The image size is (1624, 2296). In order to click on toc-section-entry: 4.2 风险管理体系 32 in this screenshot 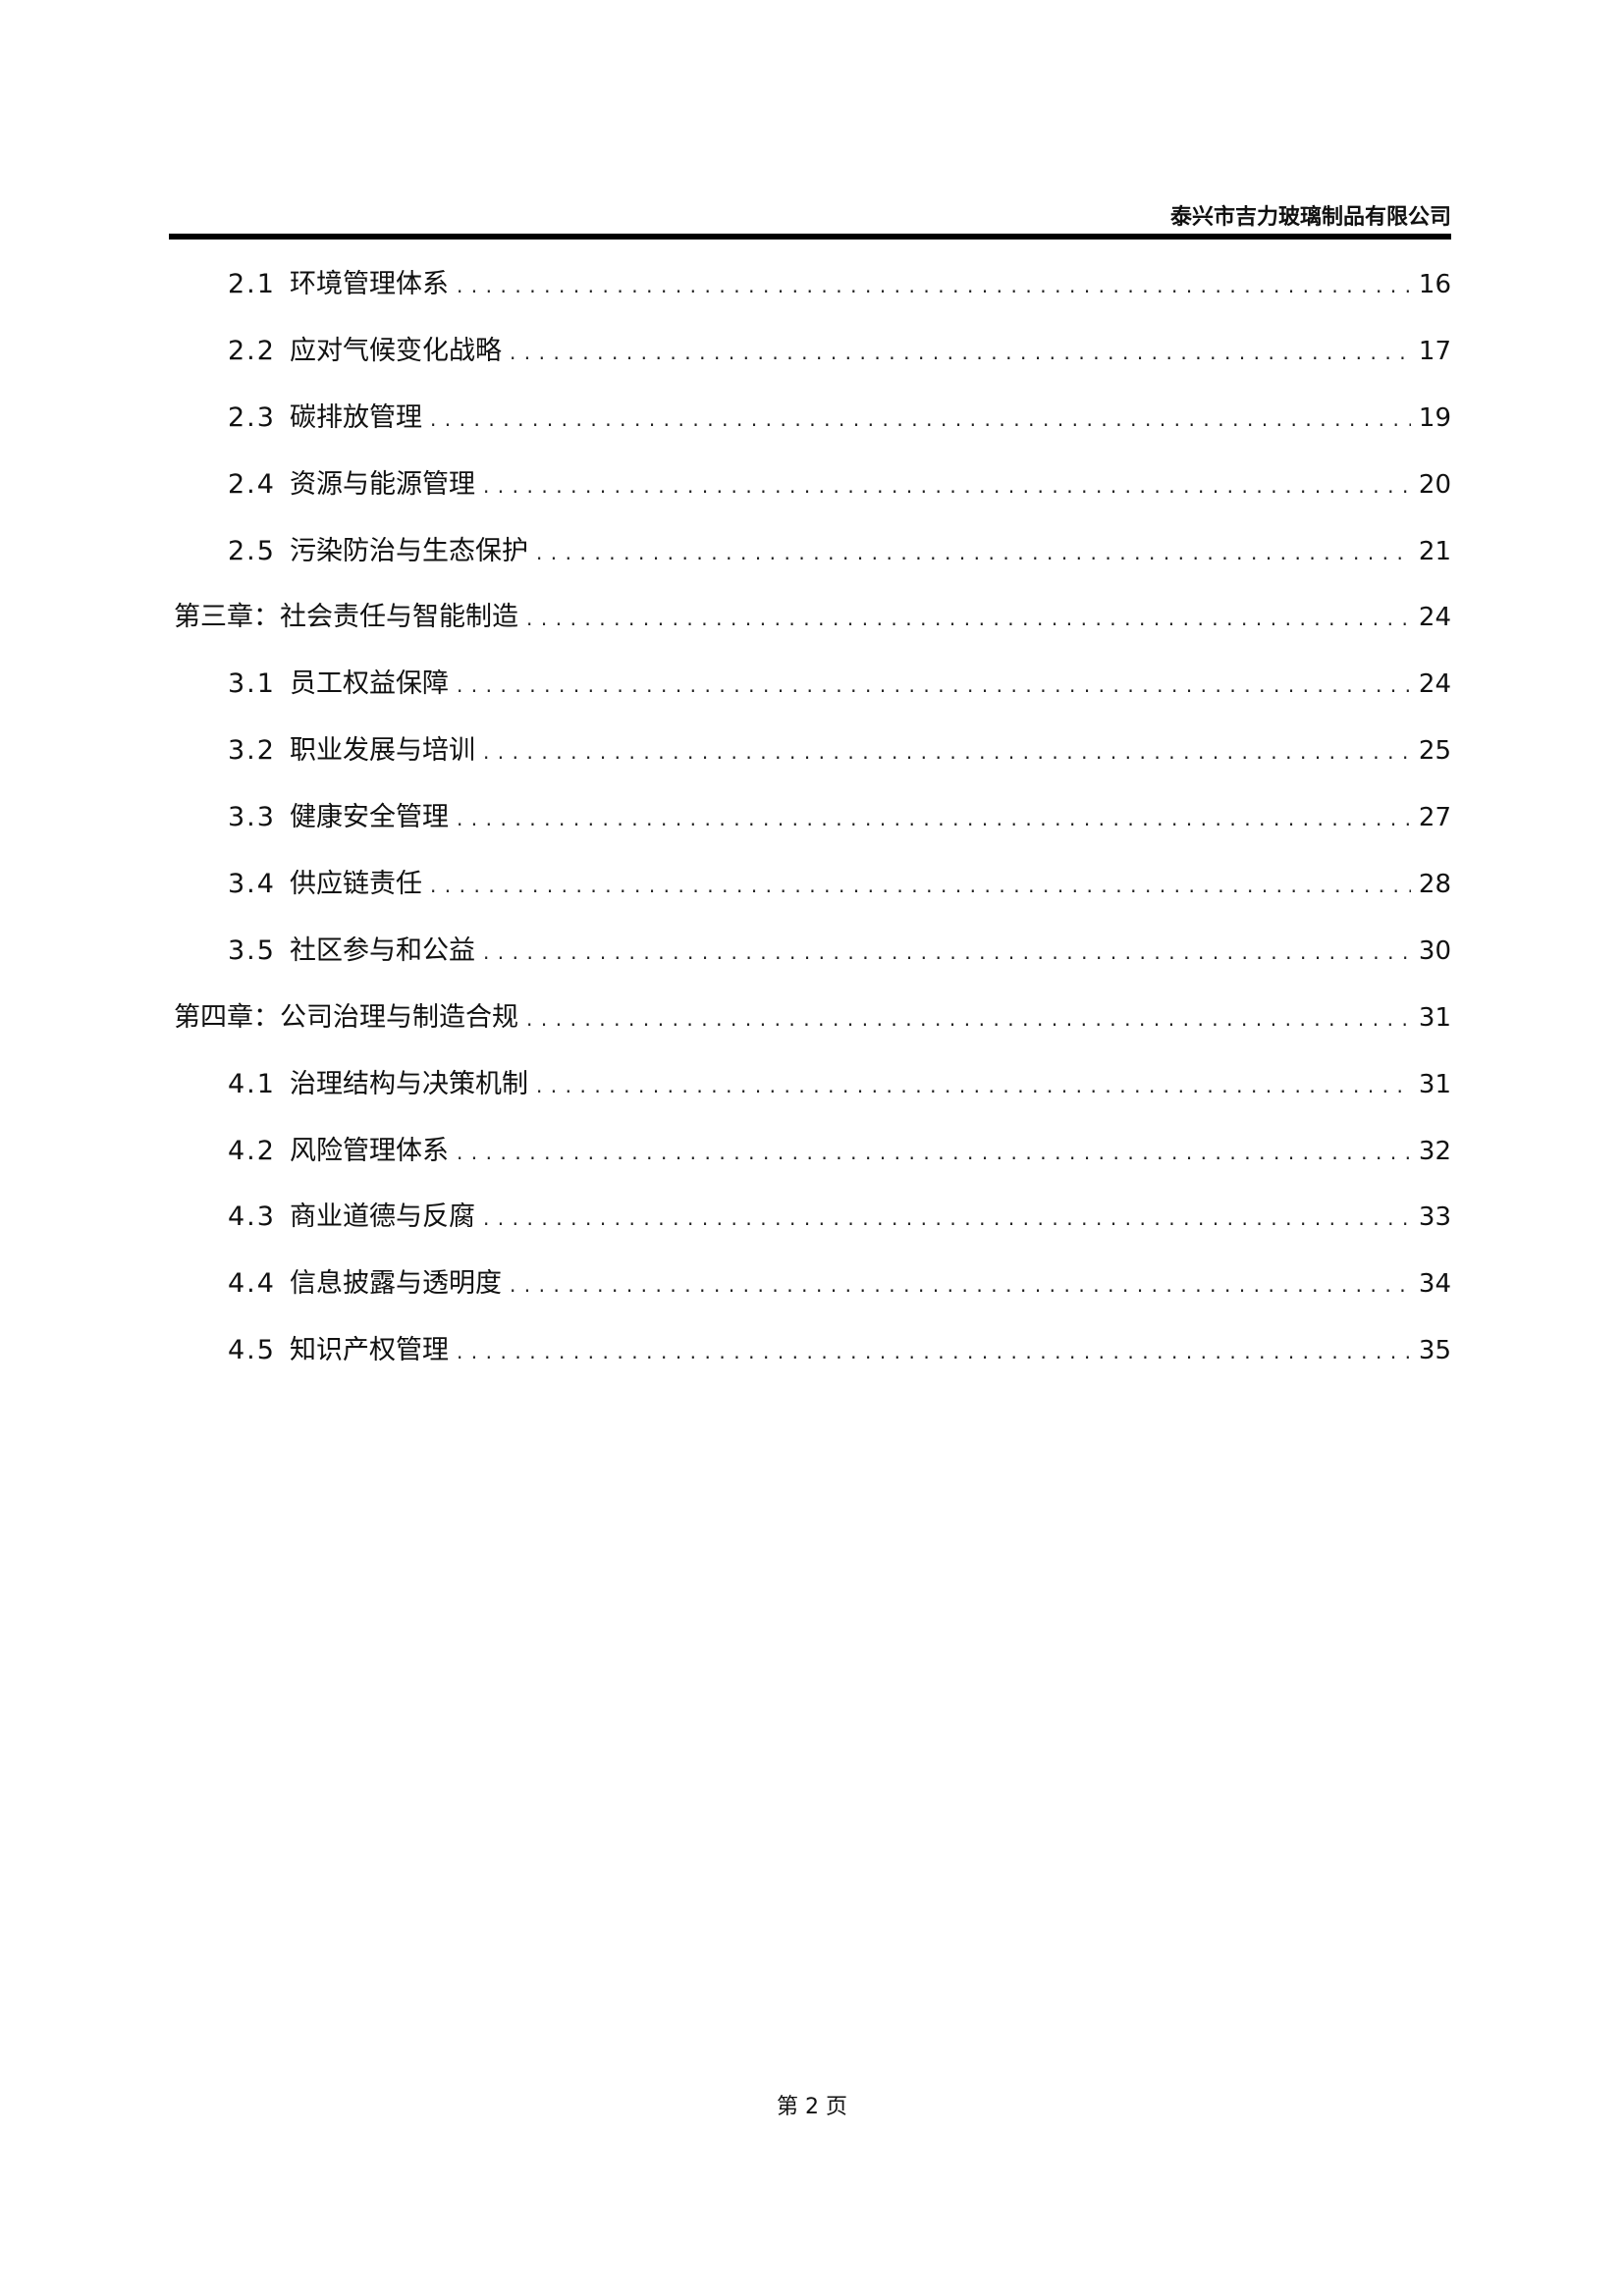, I will do `click(812, 1165)`.